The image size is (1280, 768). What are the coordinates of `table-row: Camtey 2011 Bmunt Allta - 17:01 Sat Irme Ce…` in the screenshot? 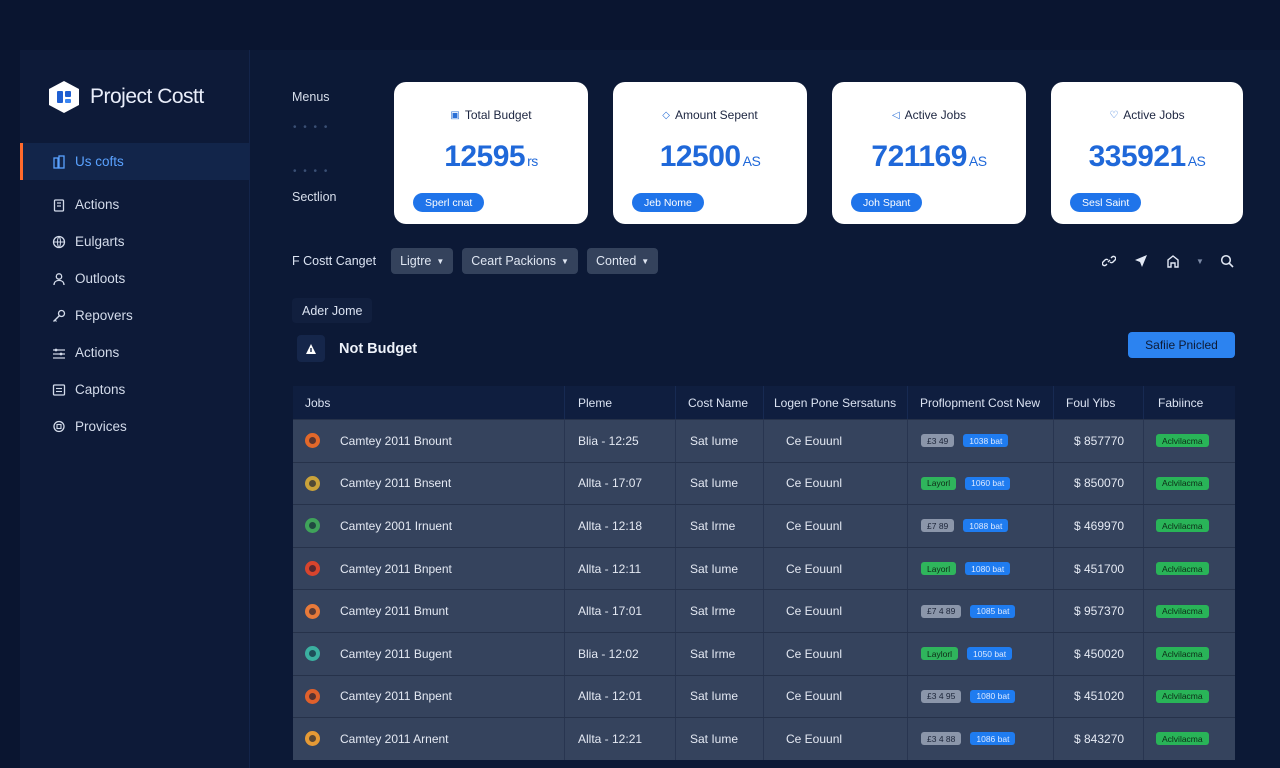 It's located at (764, 610).